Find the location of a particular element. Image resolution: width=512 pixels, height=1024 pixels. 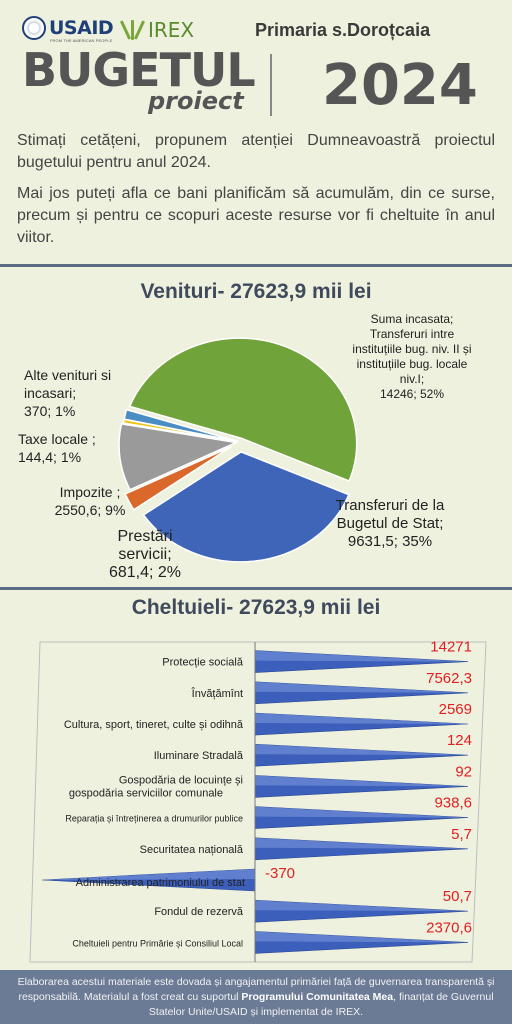

data-label-7: -370 is located at coordinates (280, 873).